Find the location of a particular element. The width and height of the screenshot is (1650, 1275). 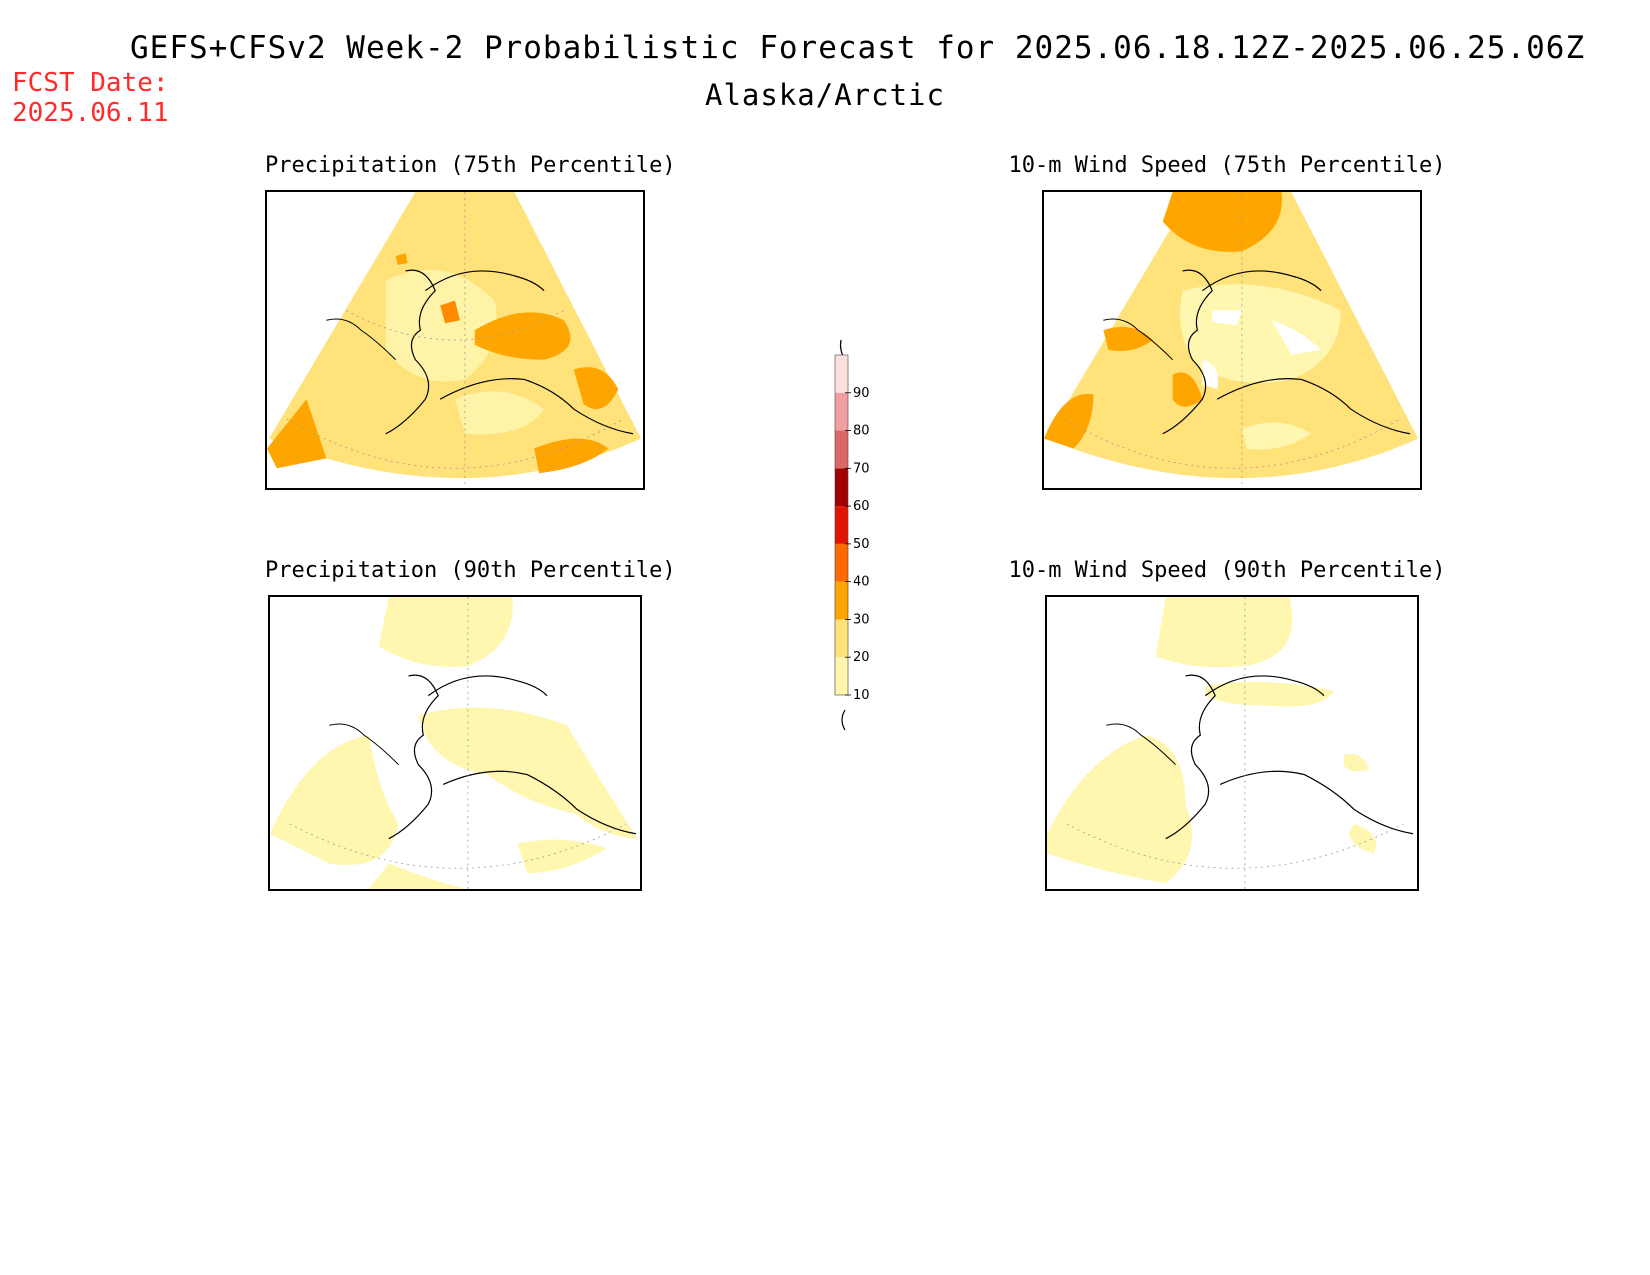

forecast-date-value: 2025.06.11 is located at coordinates (90, 113).